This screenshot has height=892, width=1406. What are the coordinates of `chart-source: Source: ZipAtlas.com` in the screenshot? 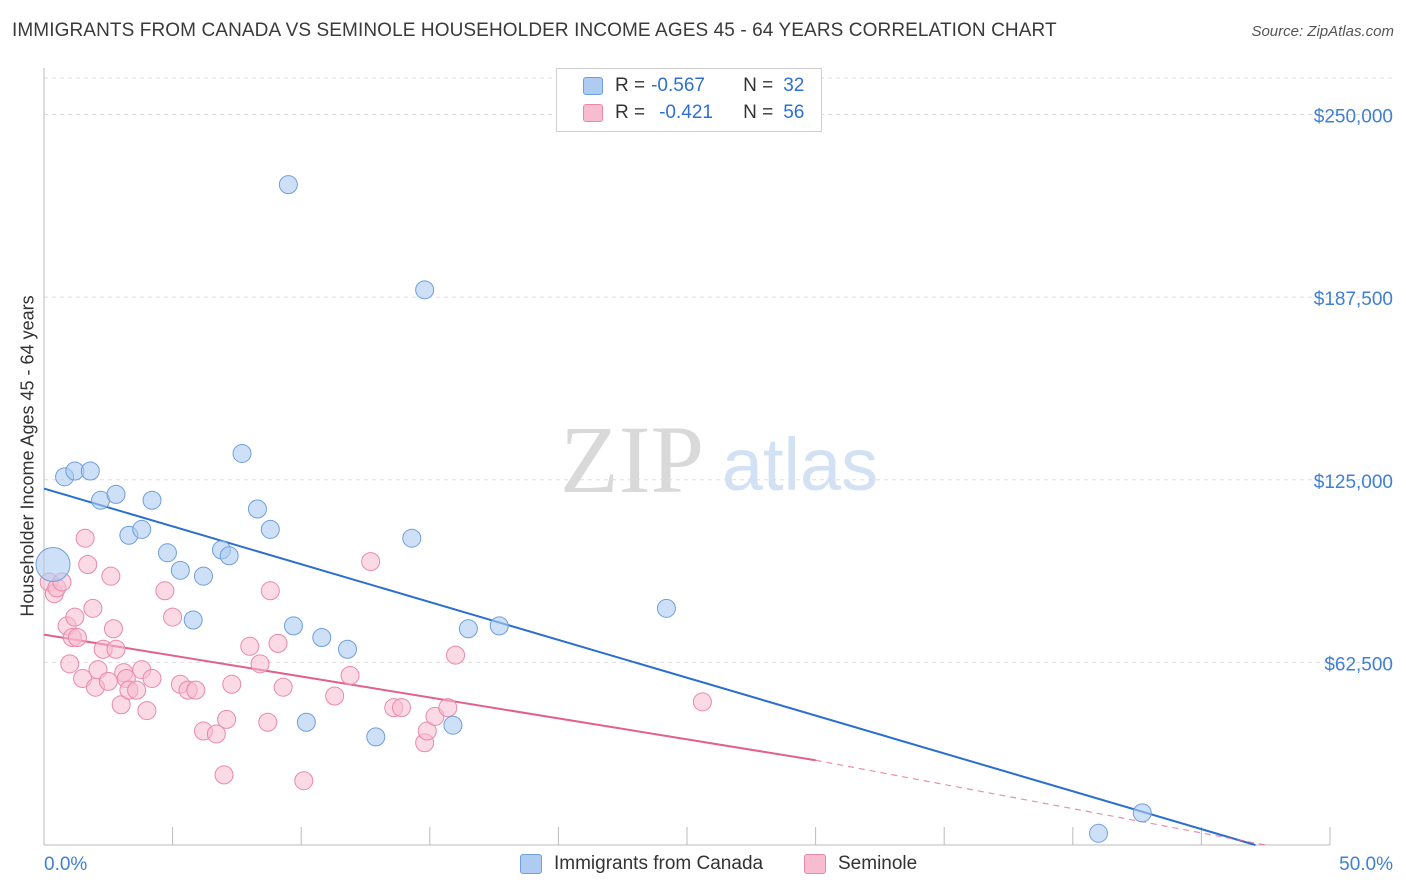 It's located at (1322, 31).